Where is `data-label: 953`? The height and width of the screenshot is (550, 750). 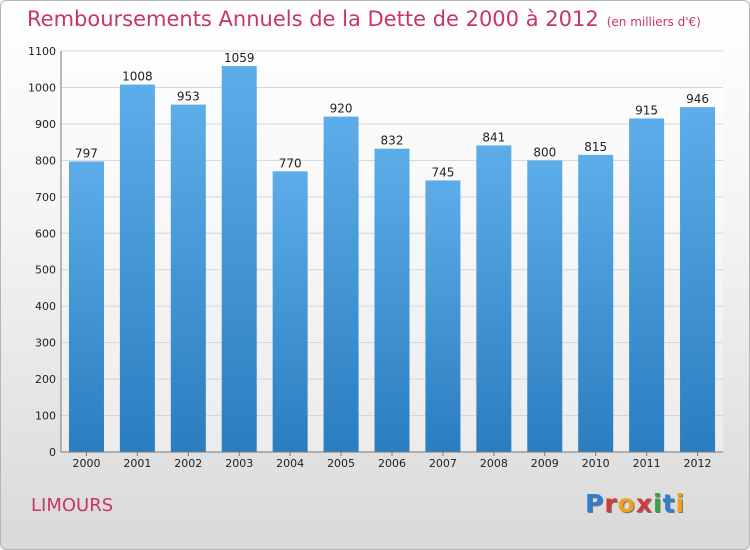
data-label: 953 is located at coordinates (188, 97).